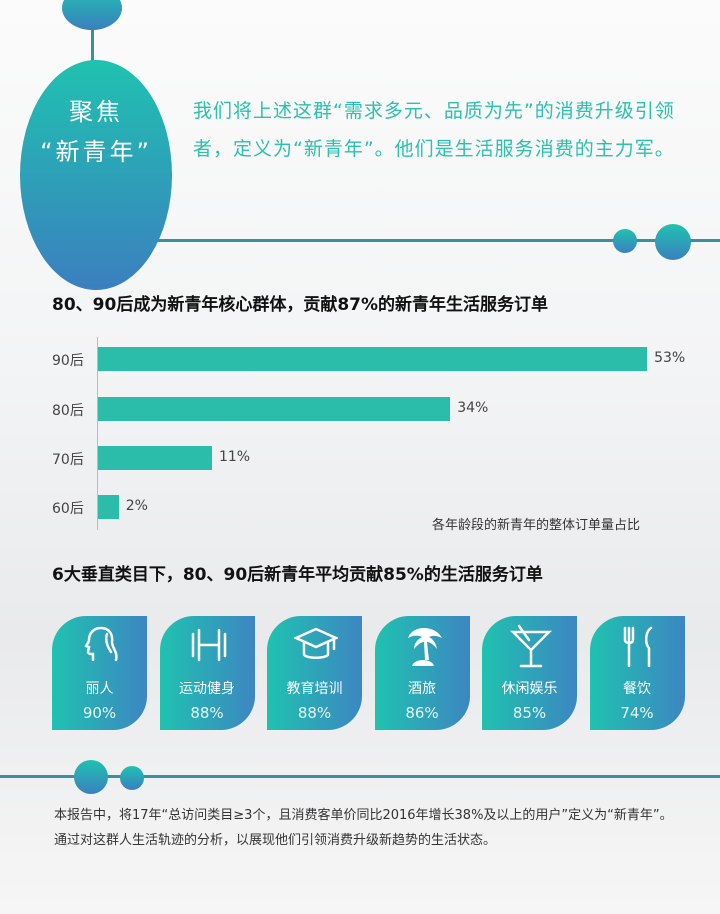  Describe the element at coordinates (424, 647) in the screenshot. I see `palm-tree-icon` at that location.